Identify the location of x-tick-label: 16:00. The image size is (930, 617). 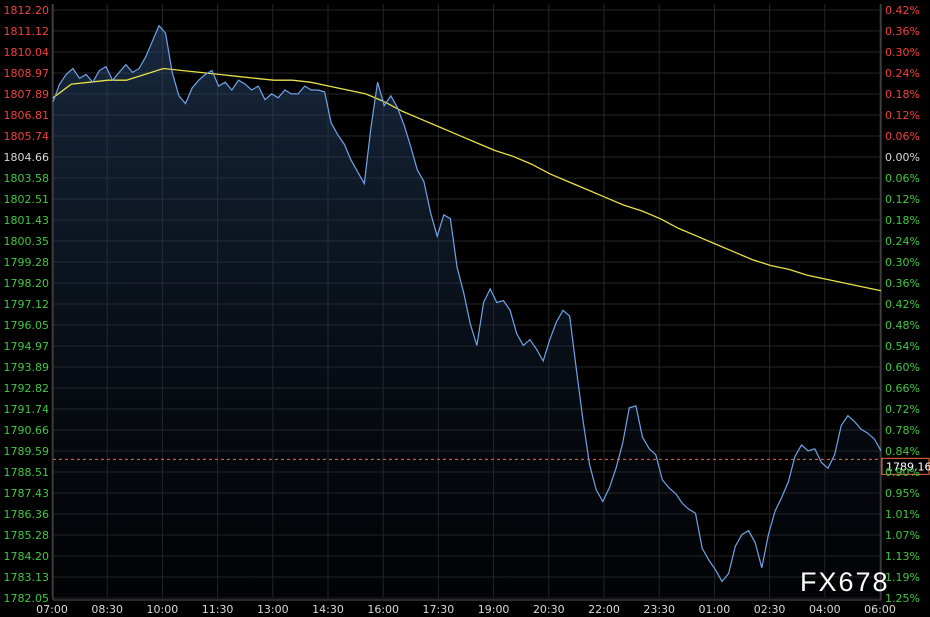
(383, 609).